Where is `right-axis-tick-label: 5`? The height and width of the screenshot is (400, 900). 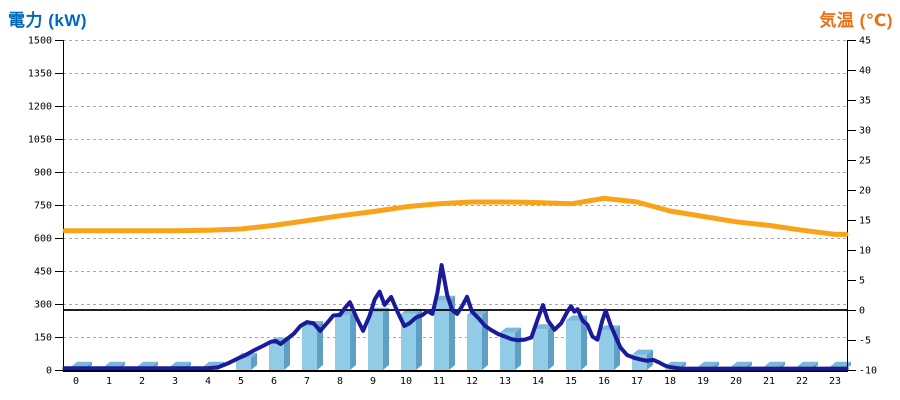
right-axis-tick-label: 5 is located at coordinates (862, 281).